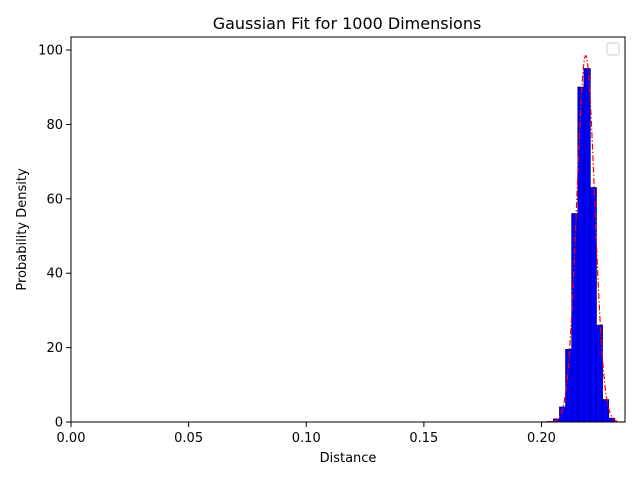  What do you see at coordinates (54, 125) in the screenshot?
I see `y-tick-label: 80` at bounding box center [54, 125].